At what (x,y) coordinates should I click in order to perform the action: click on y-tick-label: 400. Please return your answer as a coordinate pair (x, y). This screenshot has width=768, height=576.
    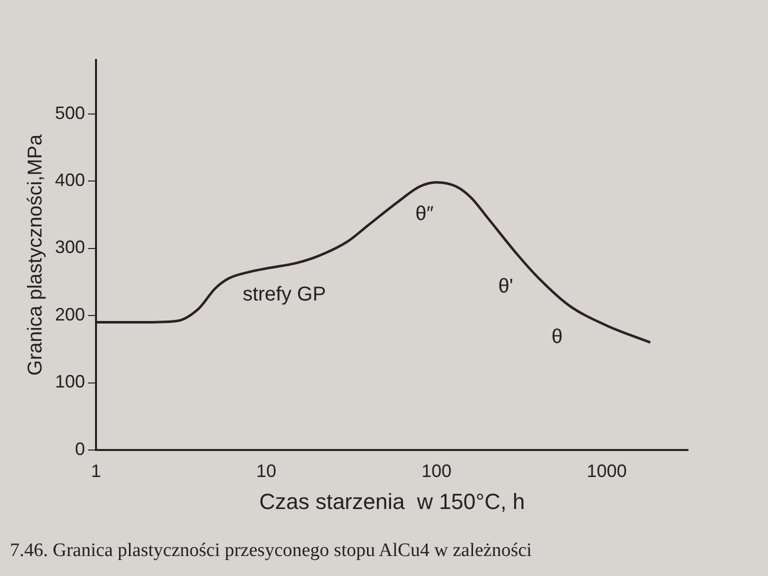
    Looking at the image, I should click on (70, 180).